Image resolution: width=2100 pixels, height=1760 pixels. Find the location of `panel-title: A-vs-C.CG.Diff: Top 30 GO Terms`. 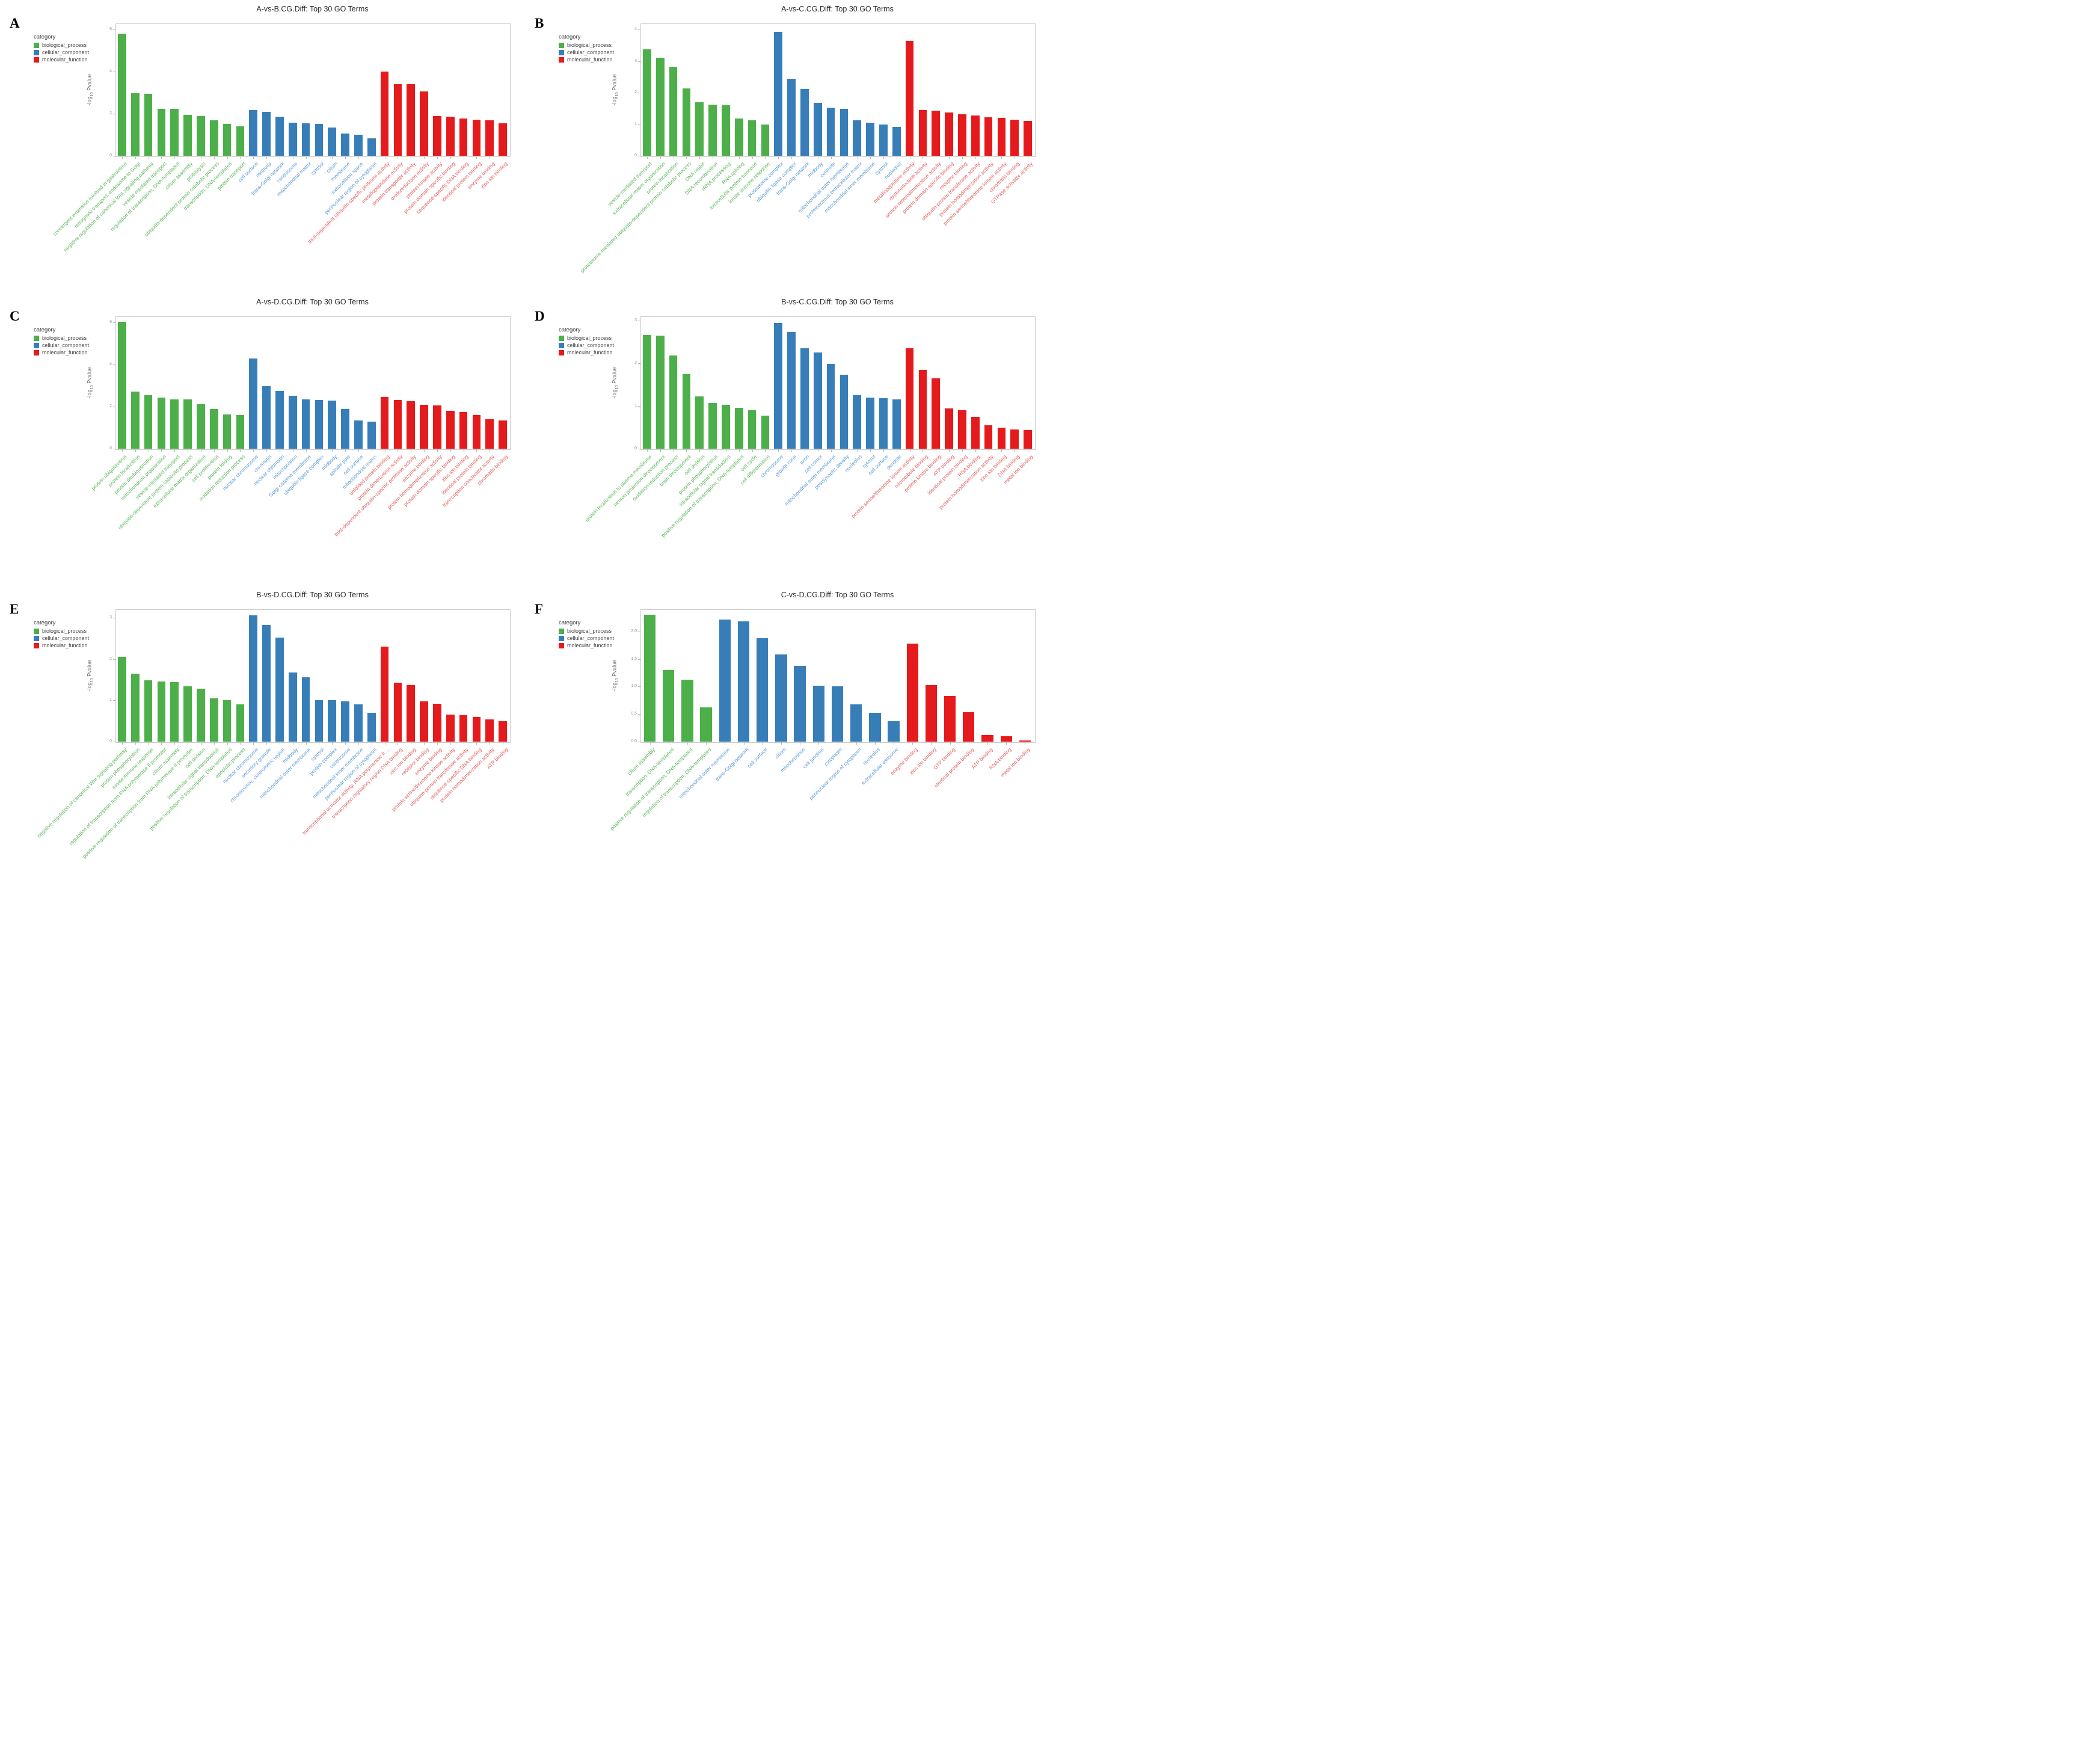

panel-title: A-vs-C.CG.Diff: Top 30 GO Terms is located at coordinates (837, 9).